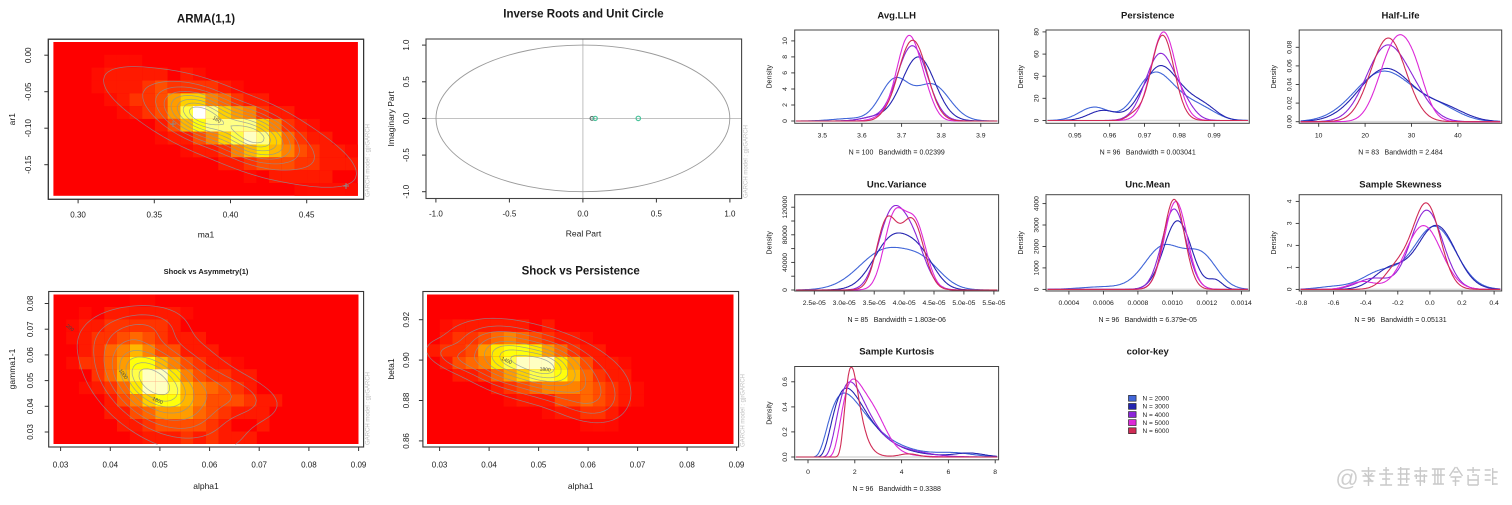  Describe the element at coordinates (1103, 303) in the screenshot. I see `svg-text: 0.0006` at that location.